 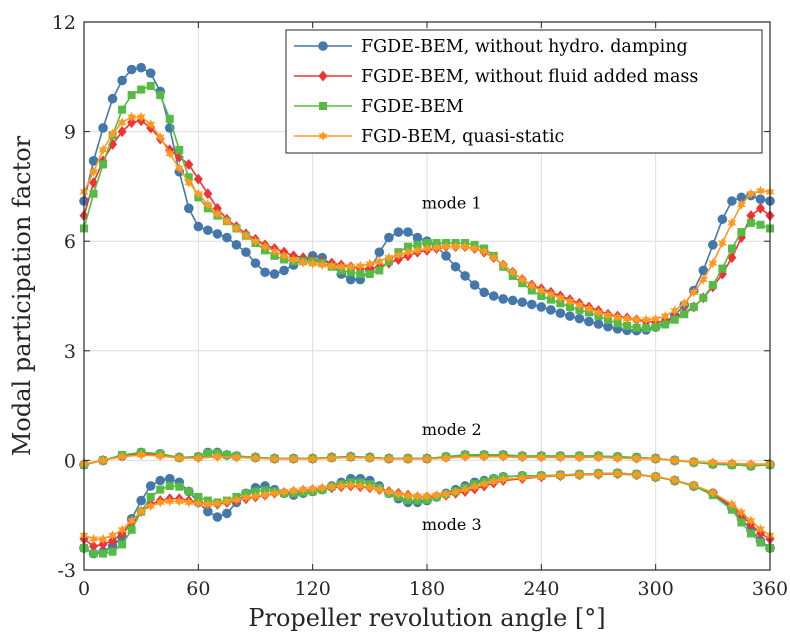 What do you see at coordinates (313, 589) in the screenshot?
I see `x-tick-label: 120` at bounding box center [313, 589].